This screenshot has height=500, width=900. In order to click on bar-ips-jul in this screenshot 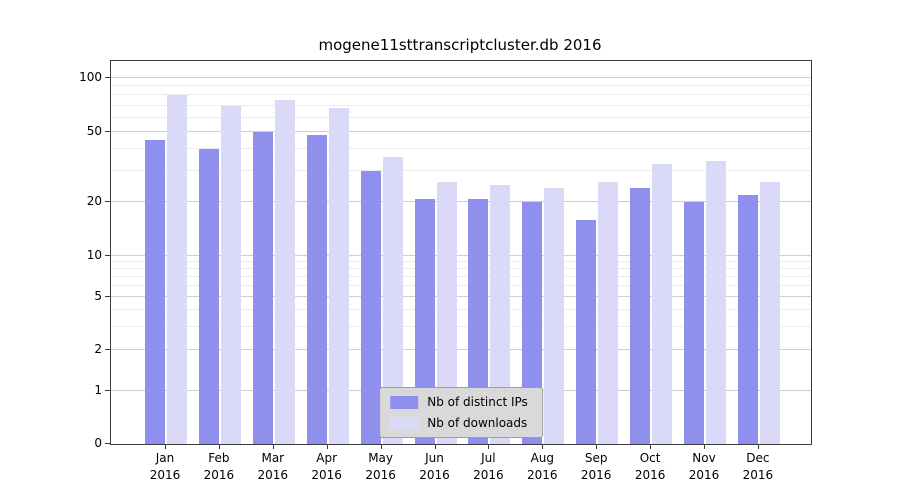, I will do `click(478, 321)`.